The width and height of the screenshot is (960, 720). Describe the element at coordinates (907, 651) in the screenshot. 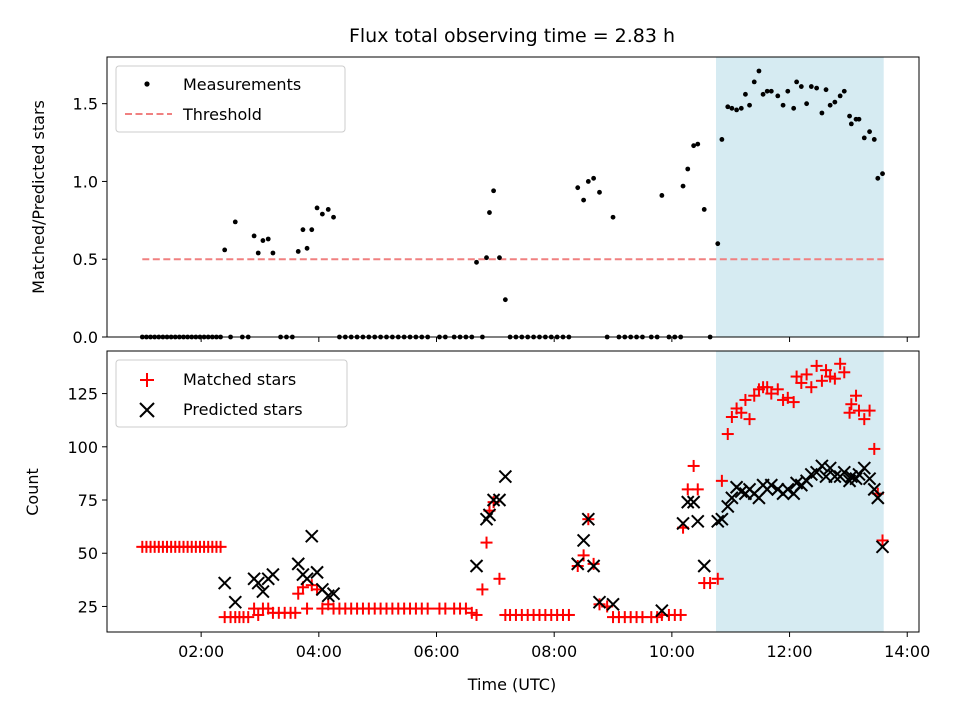

I see `x-tick-label: 14:00` at that location.